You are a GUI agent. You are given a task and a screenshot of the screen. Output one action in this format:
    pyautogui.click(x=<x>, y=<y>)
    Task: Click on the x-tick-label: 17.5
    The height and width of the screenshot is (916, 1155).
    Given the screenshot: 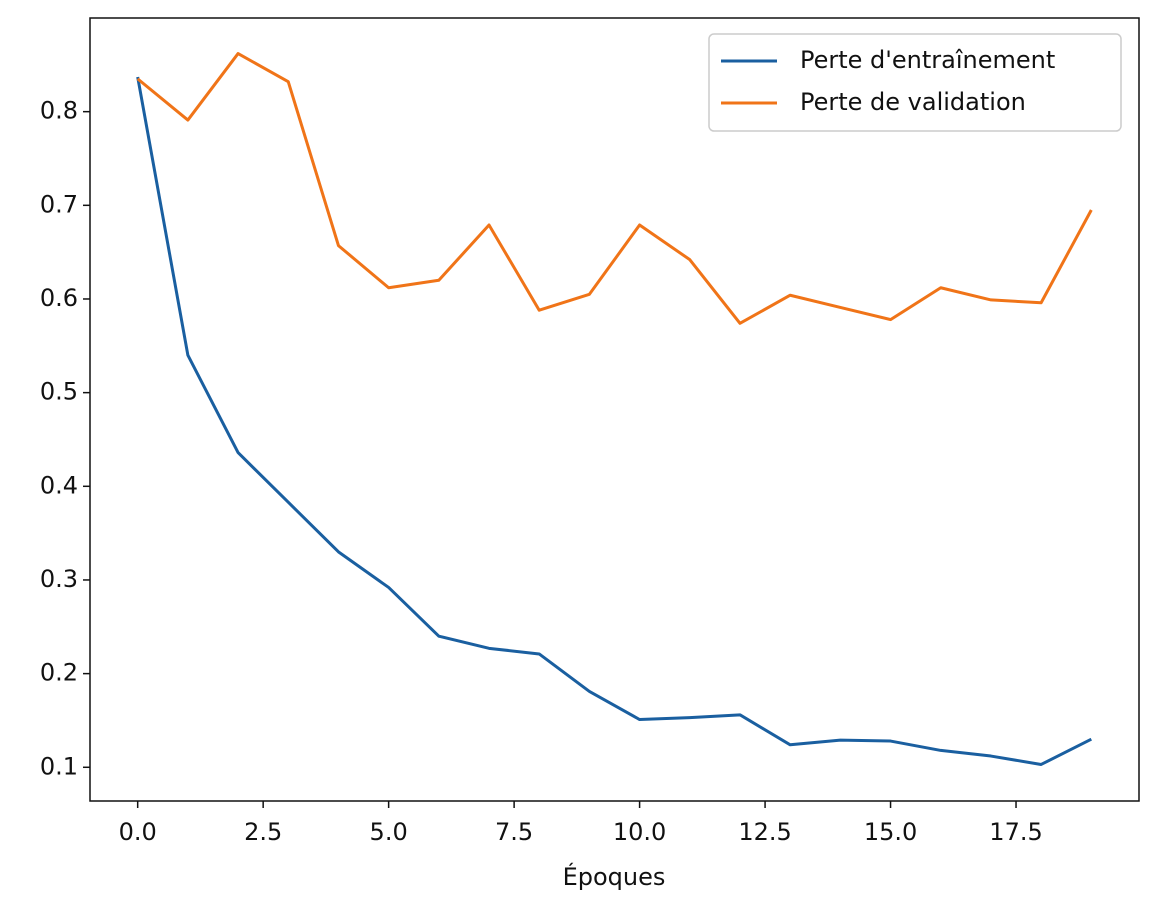 What is the action you would take?
    pyautogui.click(x=1015, y=832)
    